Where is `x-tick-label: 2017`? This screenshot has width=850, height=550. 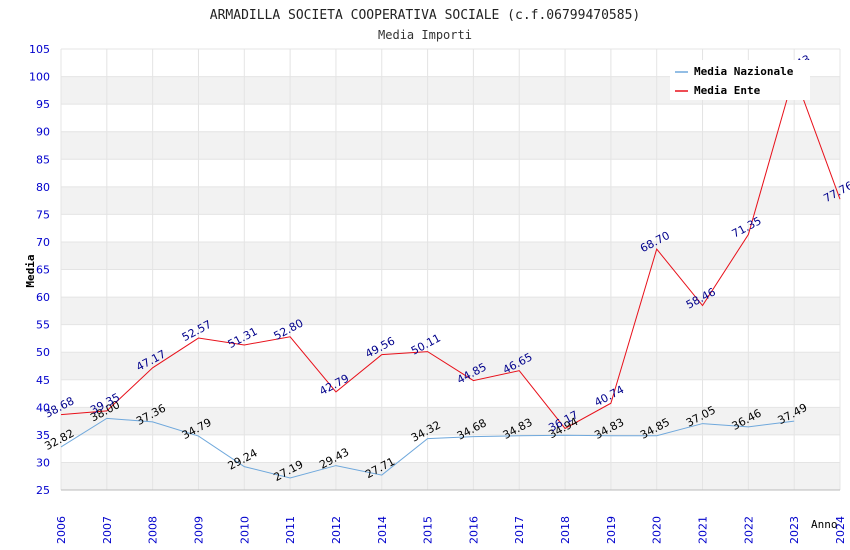
x-tick-label: 2017 is located at coordinates (519, 530).